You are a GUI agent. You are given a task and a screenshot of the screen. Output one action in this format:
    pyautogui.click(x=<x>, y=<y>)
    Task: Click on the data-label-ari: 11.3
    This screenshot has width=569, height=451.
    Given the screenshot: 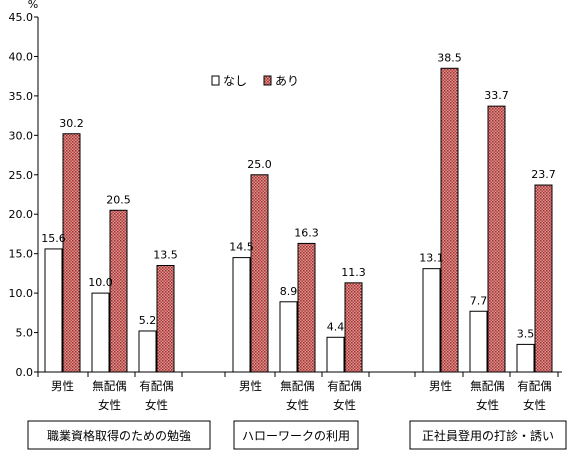 What is the action you would take?
    pyautogui.click(x=353, y=272)
    